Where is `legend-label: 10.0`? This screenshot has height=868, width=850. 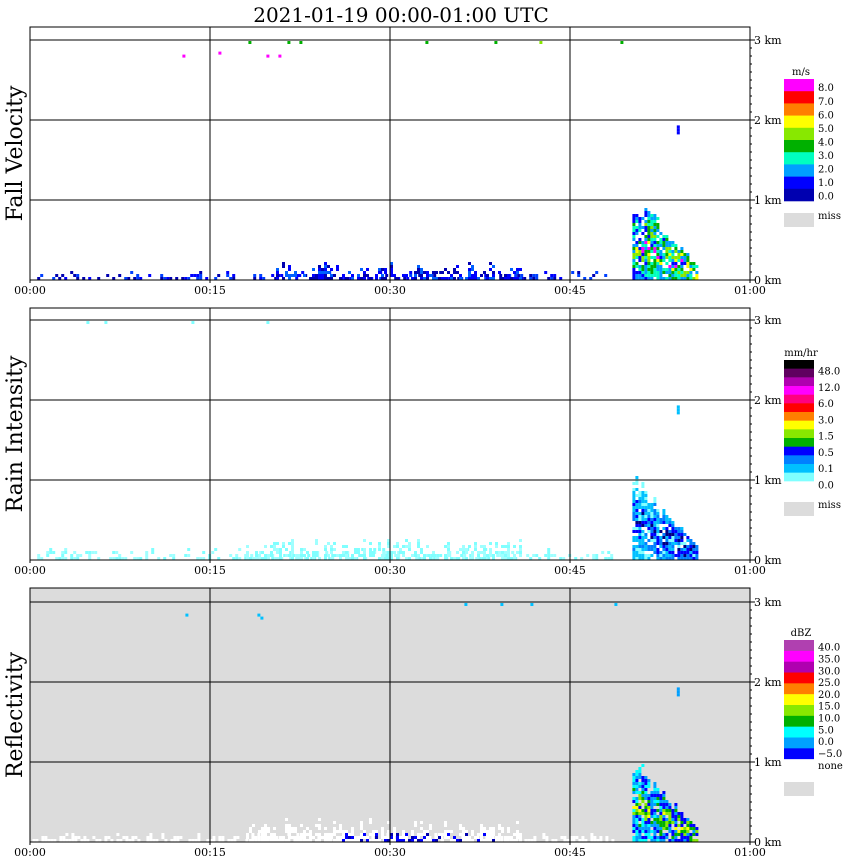 legend-label: 10.0 is located at coordinates (829, 719).